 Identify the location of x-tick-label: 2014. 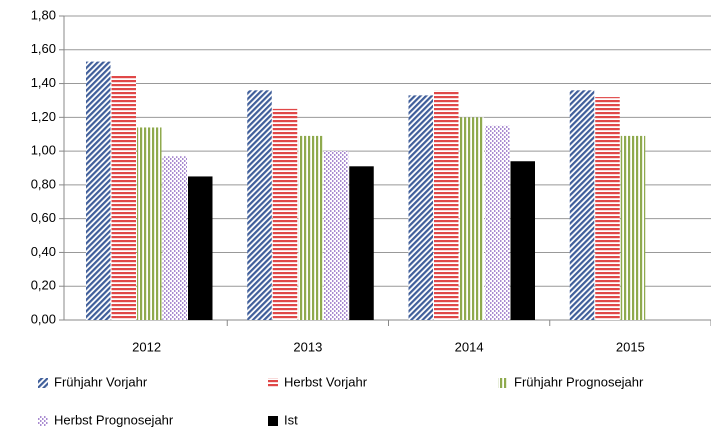
(469, 346).